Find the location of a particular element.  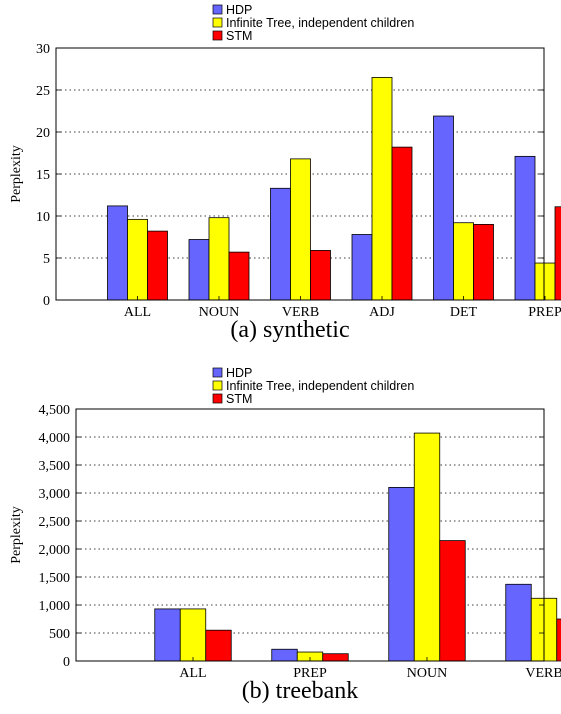

xtick-label-a-det: DET is located at coordinates (464, 312).